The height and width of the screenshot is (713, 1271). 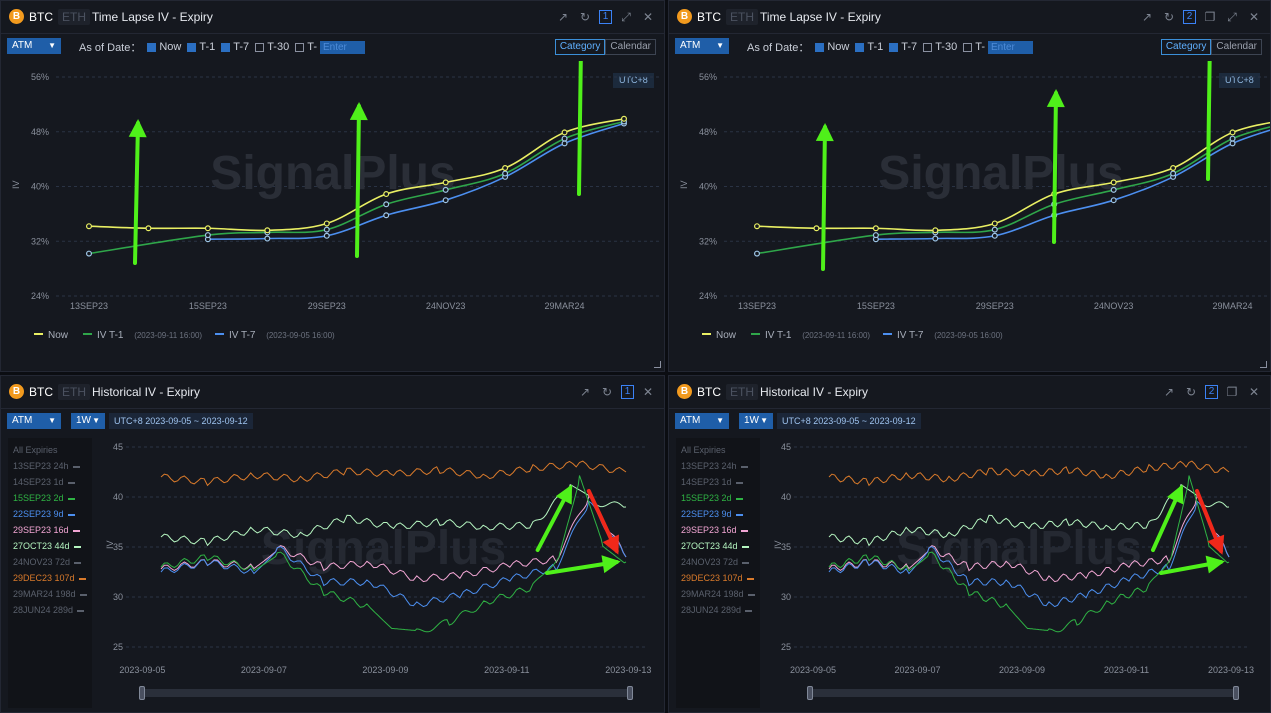 I want to click on data-point, so click(x=875, y=228).